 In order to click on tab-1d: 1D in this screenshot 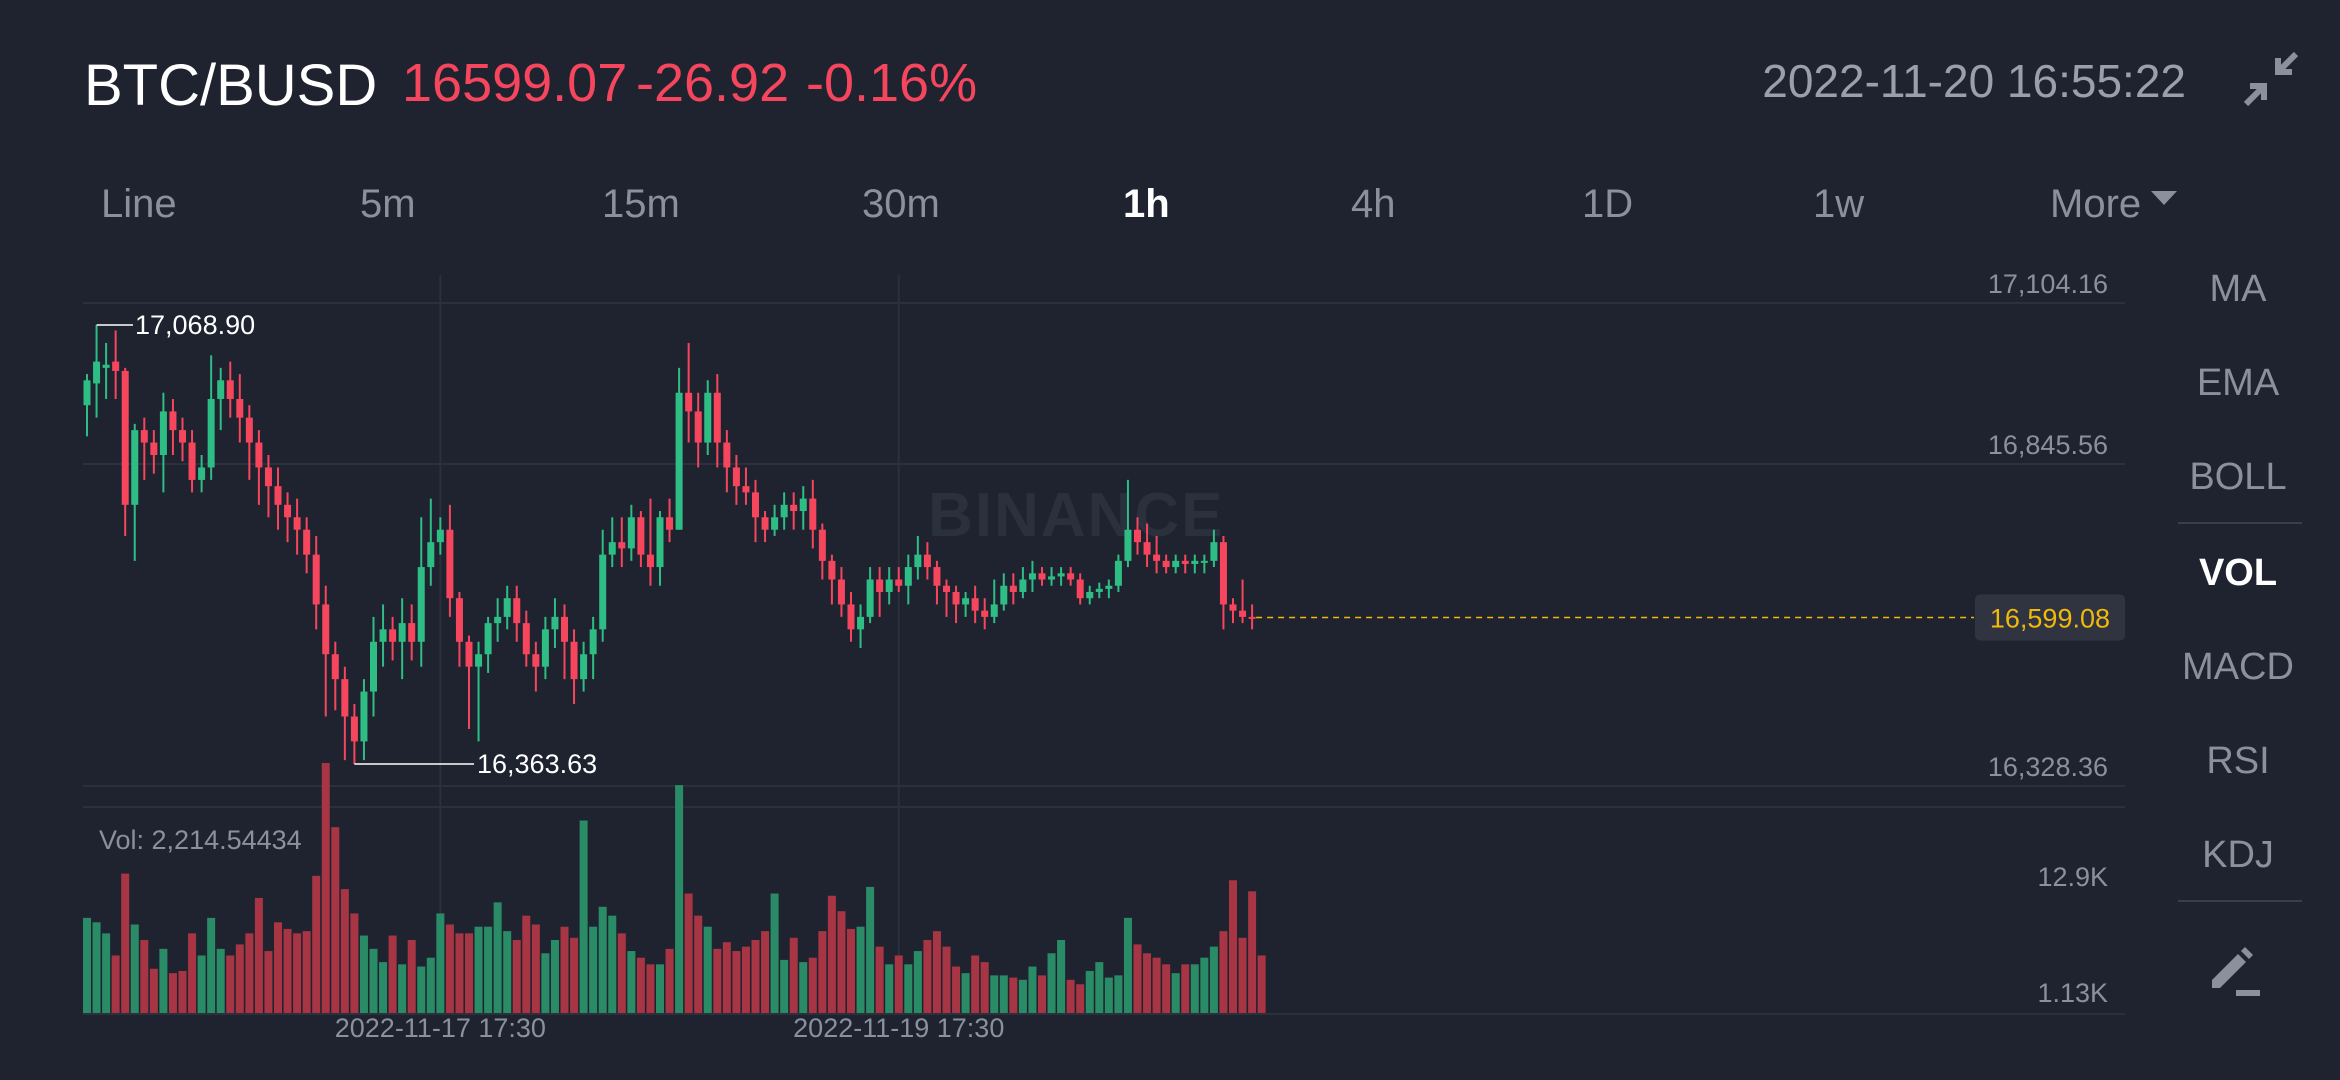, I will do `click(1607, 204)`.